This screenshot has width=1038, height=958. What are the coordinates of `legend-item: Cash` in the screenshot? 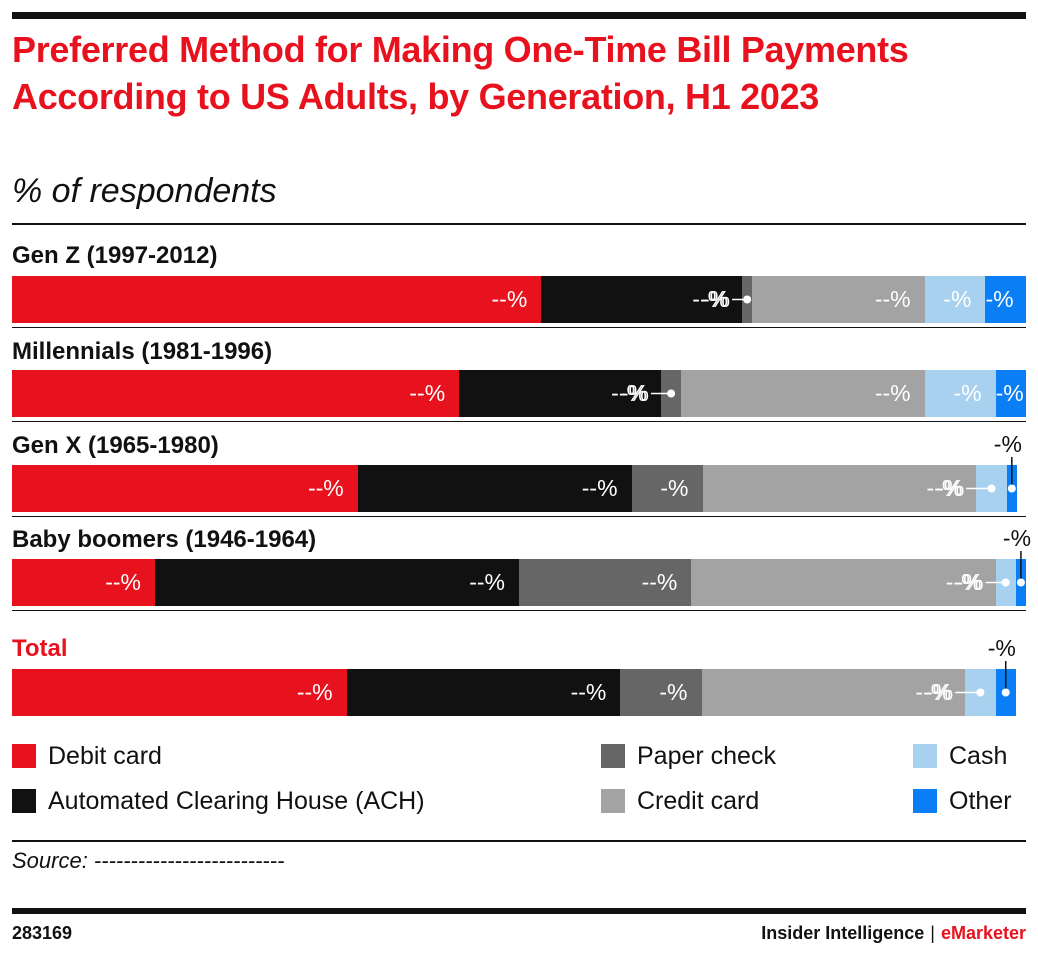 It's located at (960, 756).